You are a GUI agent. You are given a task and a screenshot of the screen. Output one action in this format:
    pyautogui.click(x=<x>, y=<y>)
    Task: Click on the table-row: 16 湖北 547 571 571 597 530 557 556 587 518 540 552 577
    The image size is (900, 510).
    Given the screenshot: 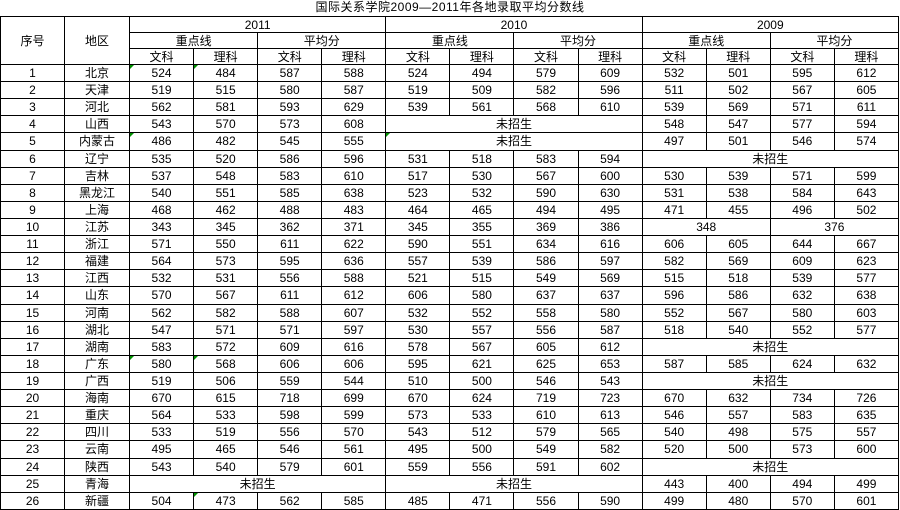 What is the action you would take?
    pyautogui.click(x=450, y=329)
    